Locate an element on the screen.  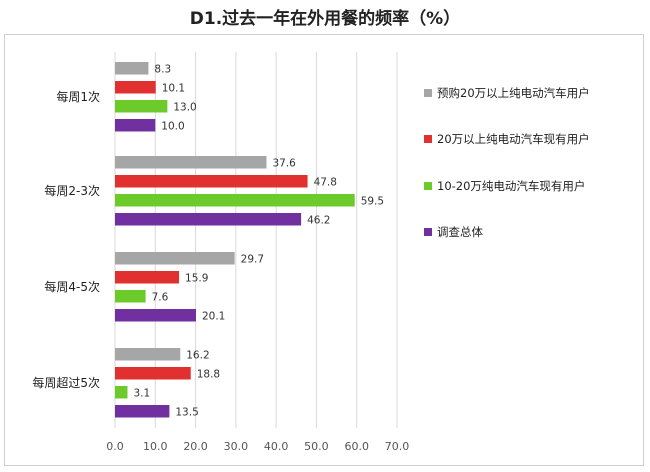
data-label: 16.2 is located at coordinates (197, 356).